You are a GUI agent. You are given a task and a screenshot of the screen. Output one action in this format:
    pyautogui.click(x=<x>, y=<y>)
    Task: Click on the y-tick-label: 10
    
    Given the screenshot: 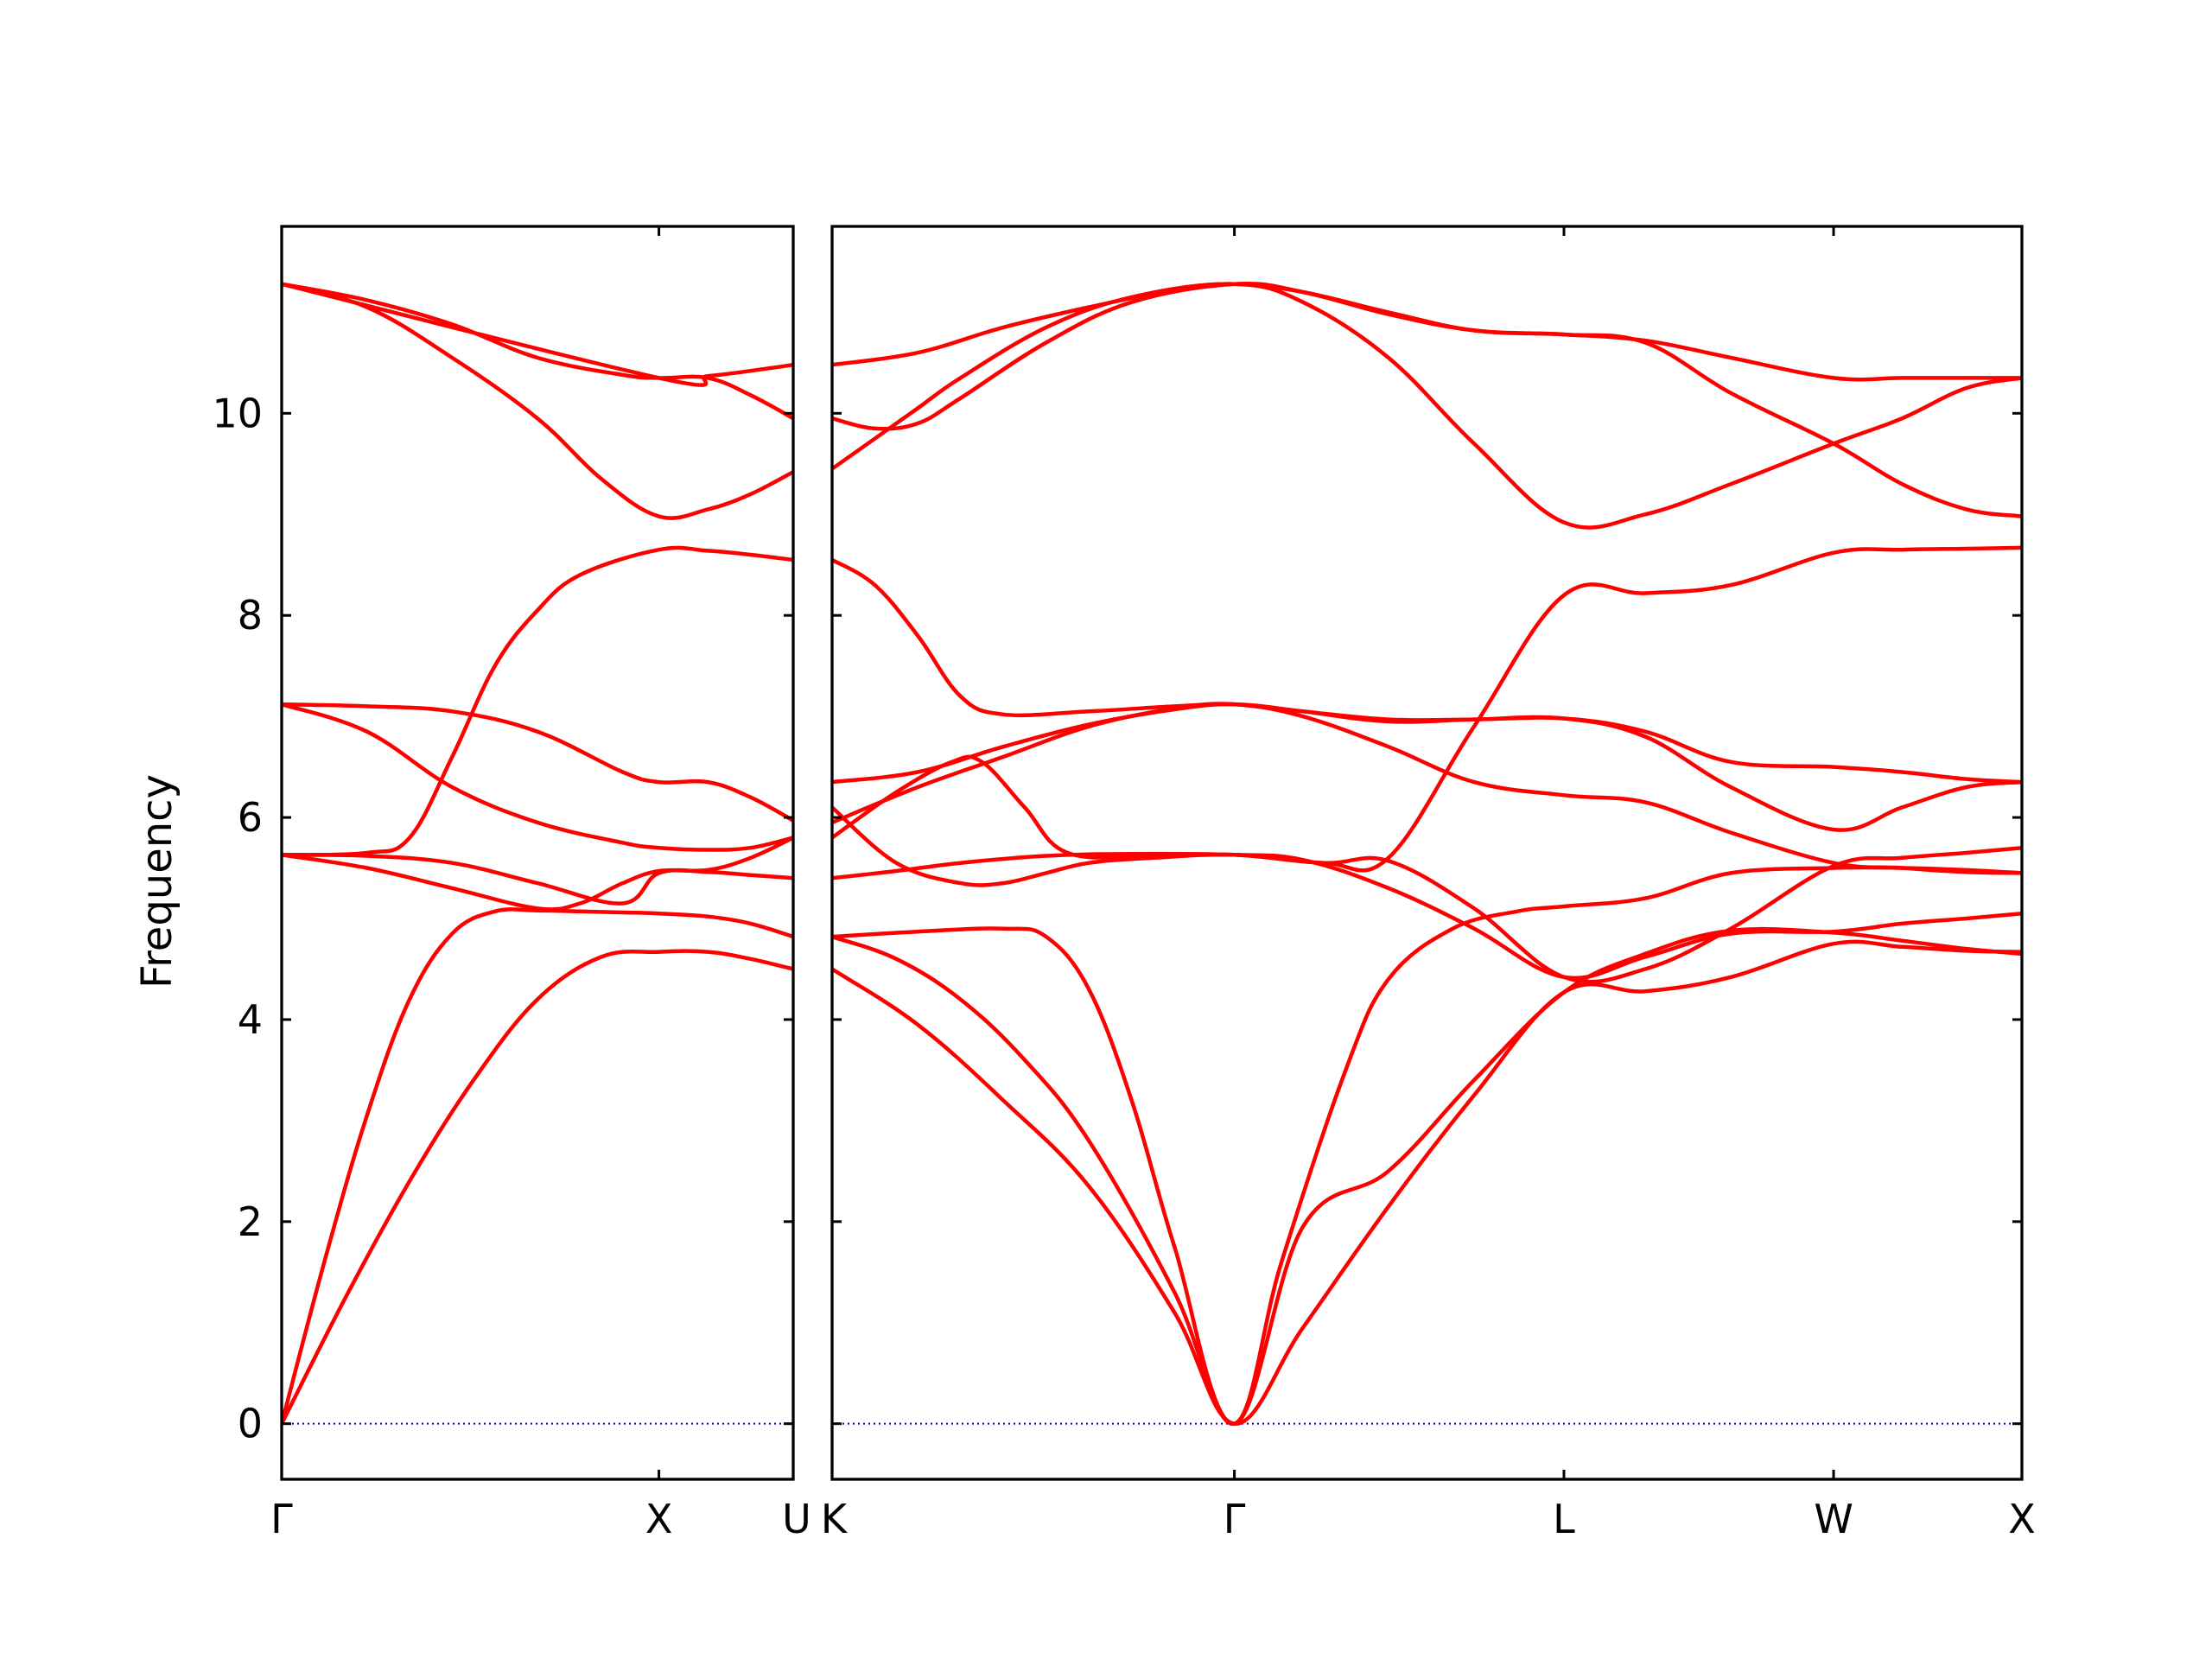 What is the action you would take?
    pyautogui.click(x=237, y=413)
    